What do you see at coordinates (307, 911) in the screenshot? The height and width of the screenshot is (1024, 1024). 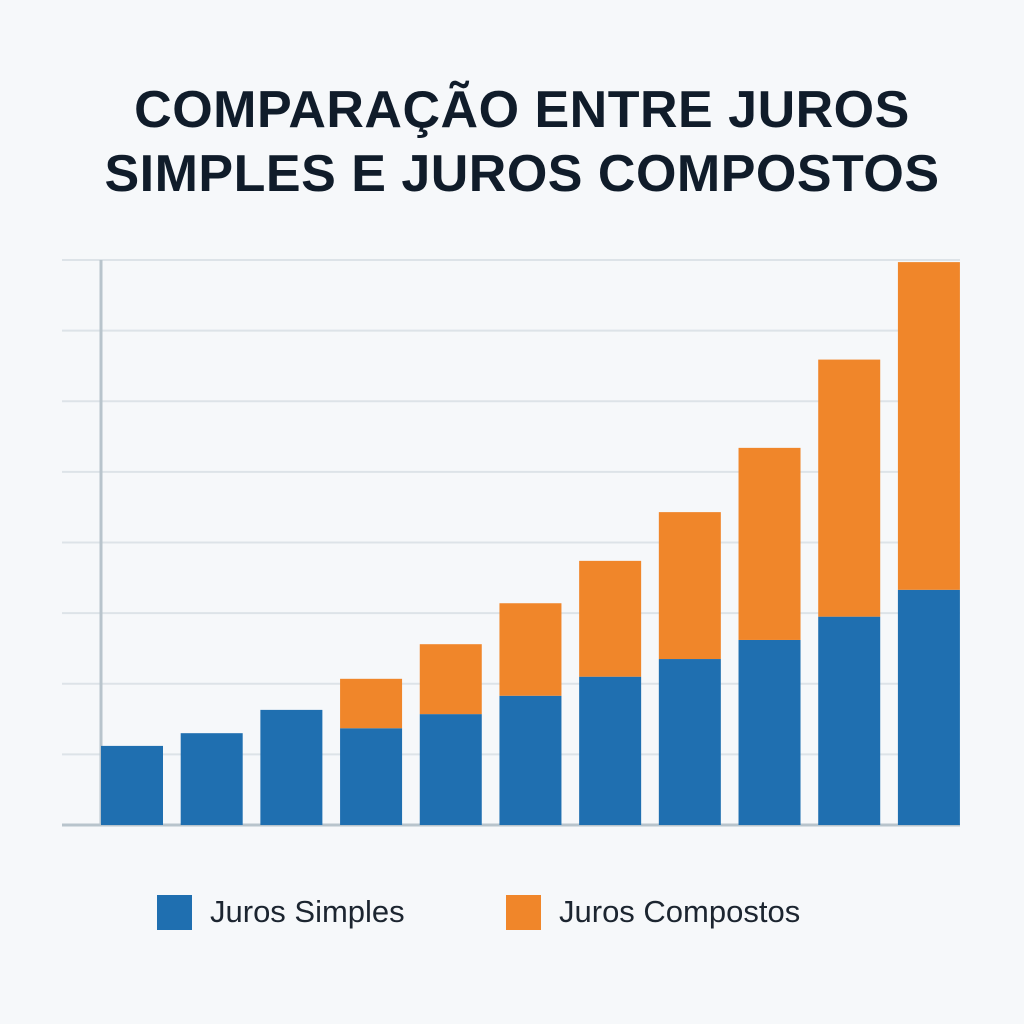 I see `legend-label: Juros Simples` at bounding box center [307, 911].